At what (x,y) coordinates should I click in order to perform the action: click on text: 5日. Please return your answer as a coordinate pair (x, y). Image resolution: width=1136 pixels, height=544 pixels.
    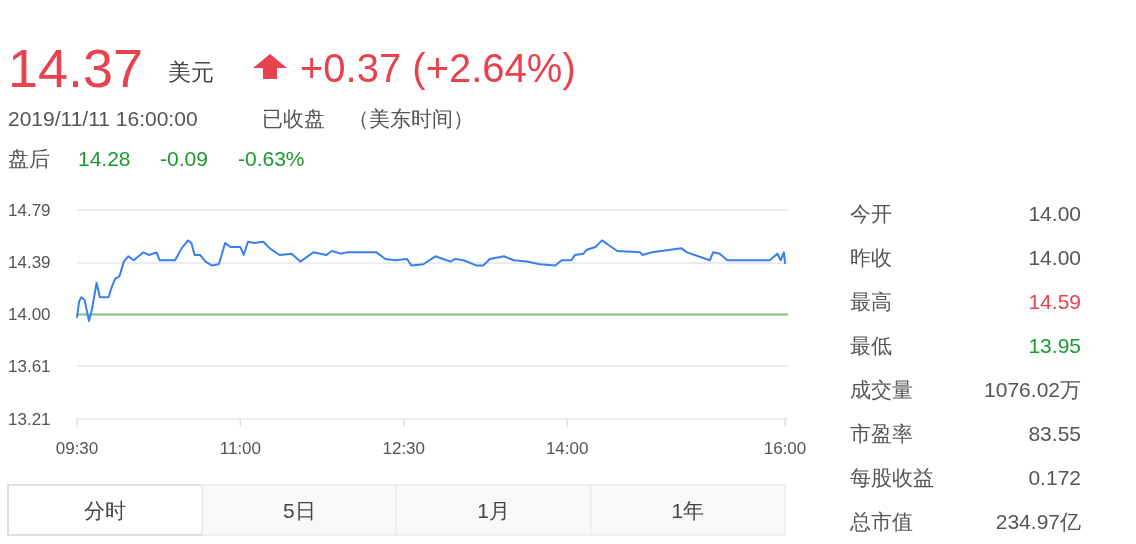
    Looking at the image, I should click on (299, 510).